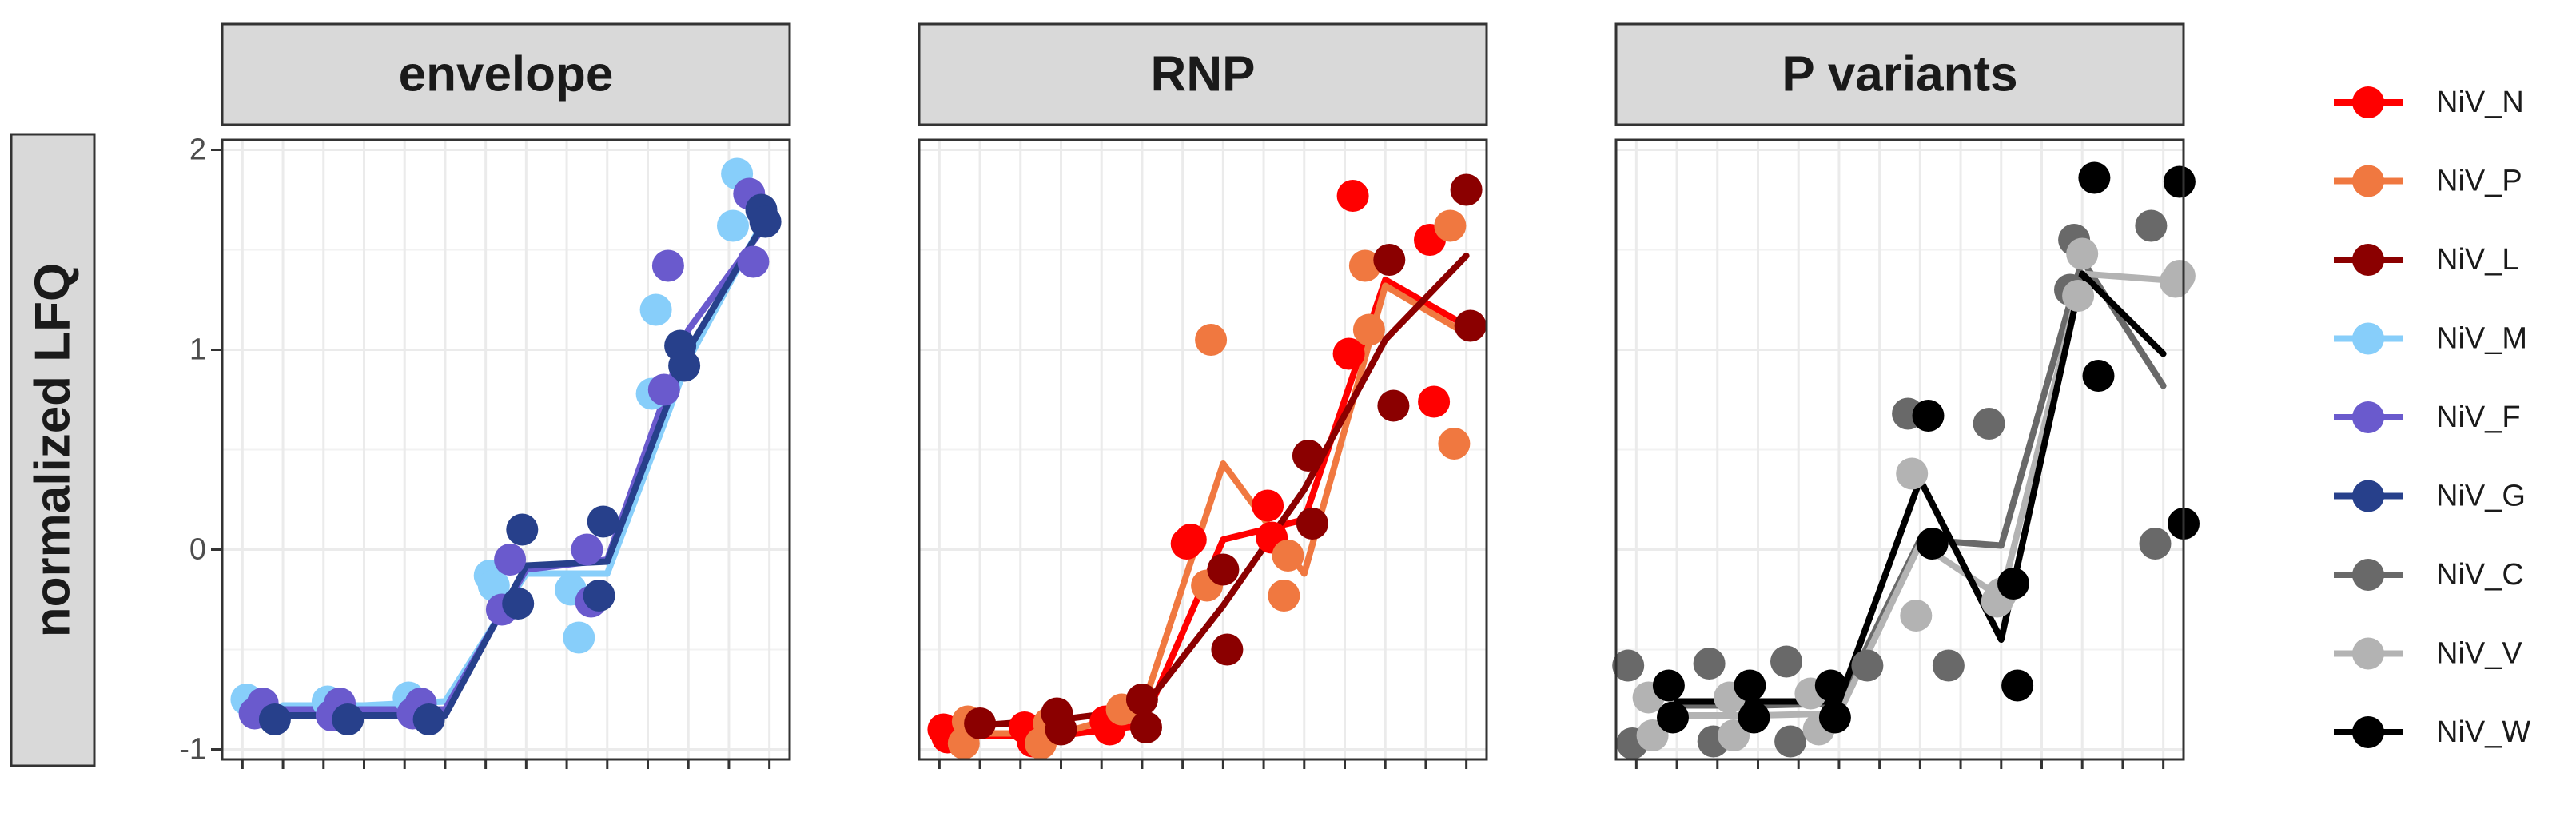 The width and height of the screenshot is (2576, 829). What do you see at coordinates (2427, 417) in the screenshot?
I see `legend-item-NiV_F: NiV_F` at bounding box center [2427, 417].